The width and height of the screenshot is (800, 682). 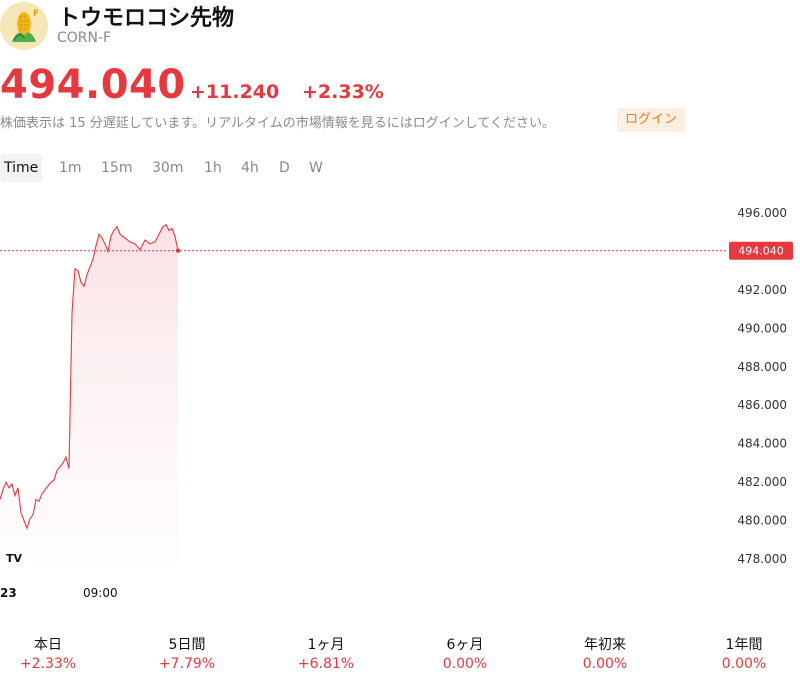 I want to click on logo-badge: F, so click(x=36, y=14).